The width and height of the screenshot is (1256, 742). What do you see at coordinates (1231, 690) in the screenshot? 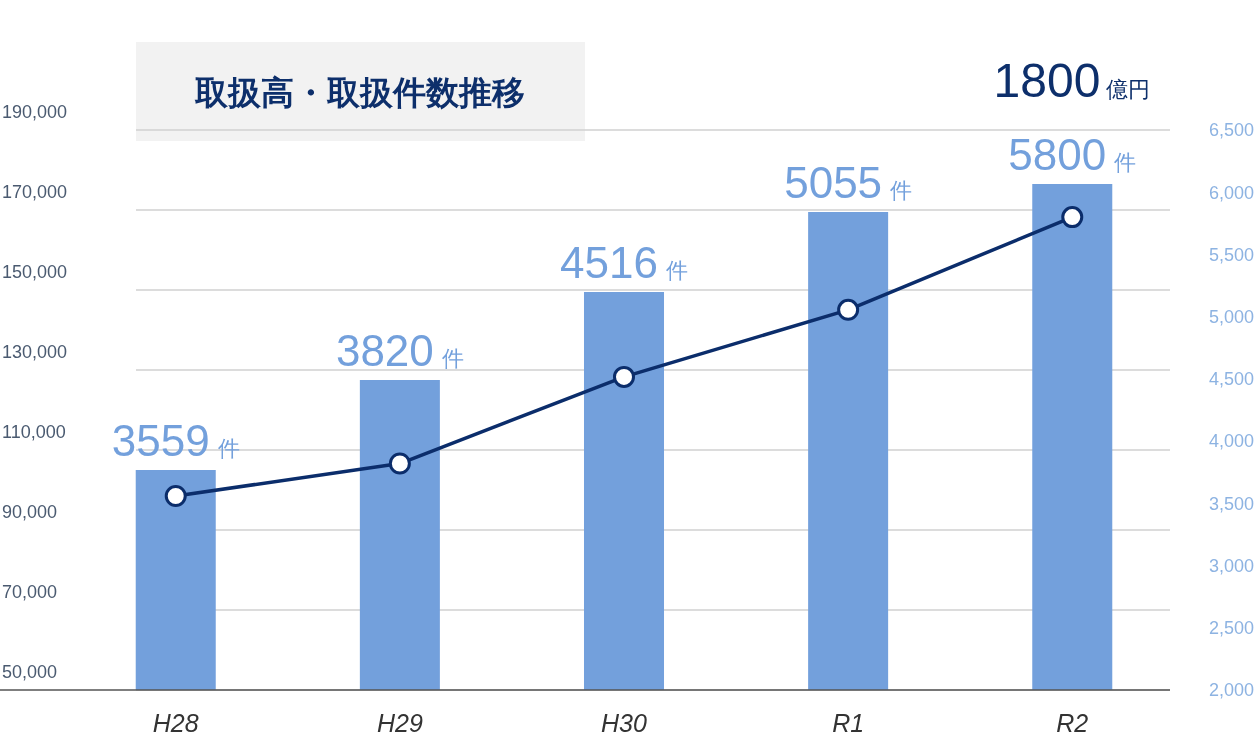
I see `y2-tick-label: 2,000` at bounding box center [1231, 690].